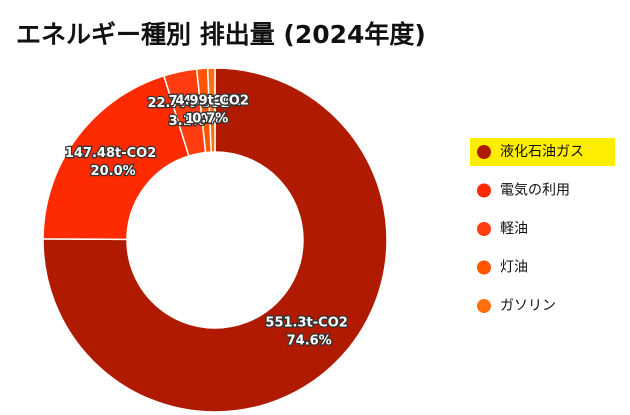 The height and width of the screenshot is (415, 630). I want to click on legend-label: 軽油, so click(514, 229).